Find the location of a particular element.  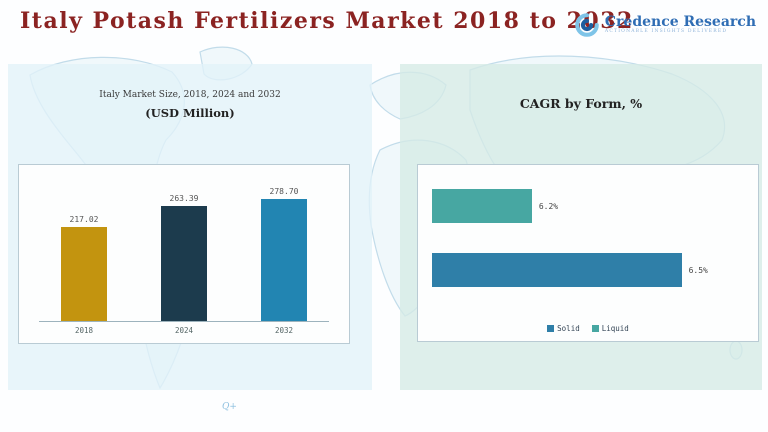

market-size-heading: Italy Market Size, 2018, 2024 and 2032 is located at coordinates (190, 95).